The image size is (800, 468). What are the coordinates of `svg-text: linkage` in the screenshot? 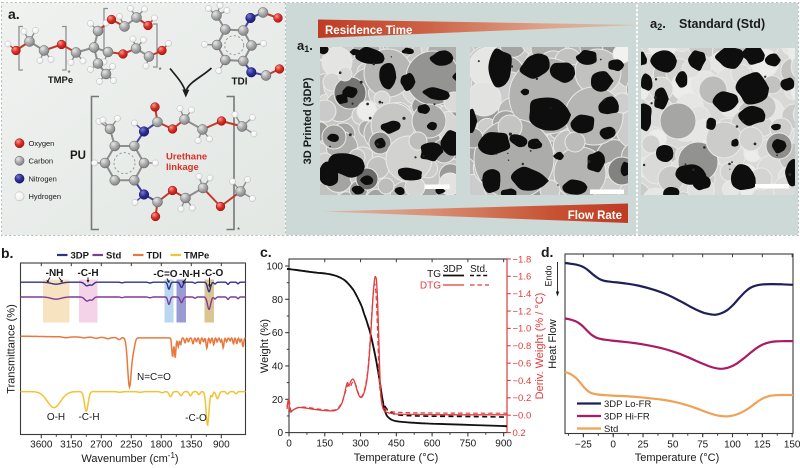 It's located at (182, 167).